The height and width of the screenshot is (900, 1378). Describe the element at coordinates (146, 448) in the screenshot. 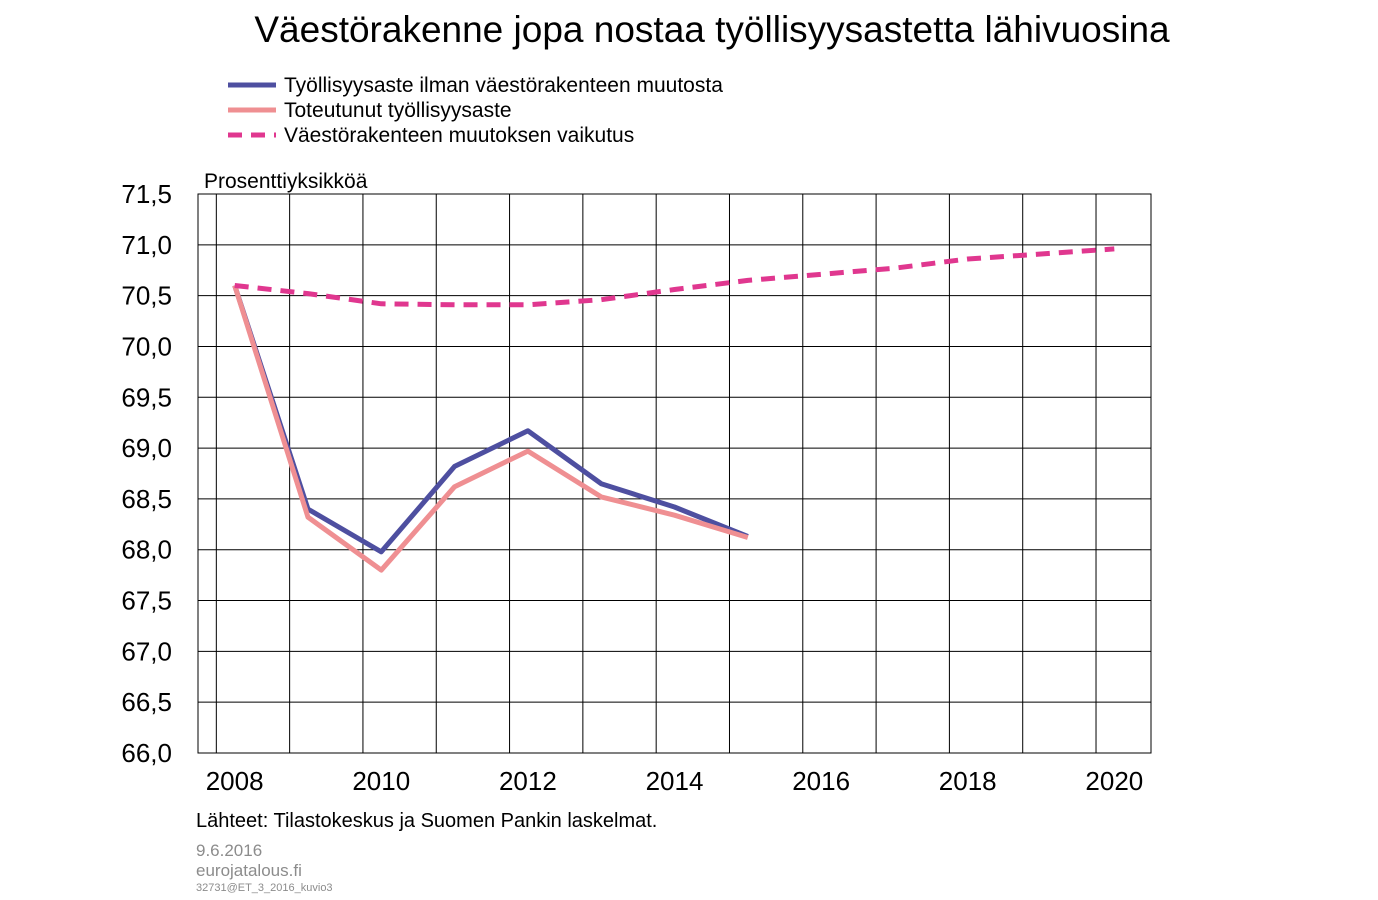

I see `y-tick-label: 69,0` at that location.